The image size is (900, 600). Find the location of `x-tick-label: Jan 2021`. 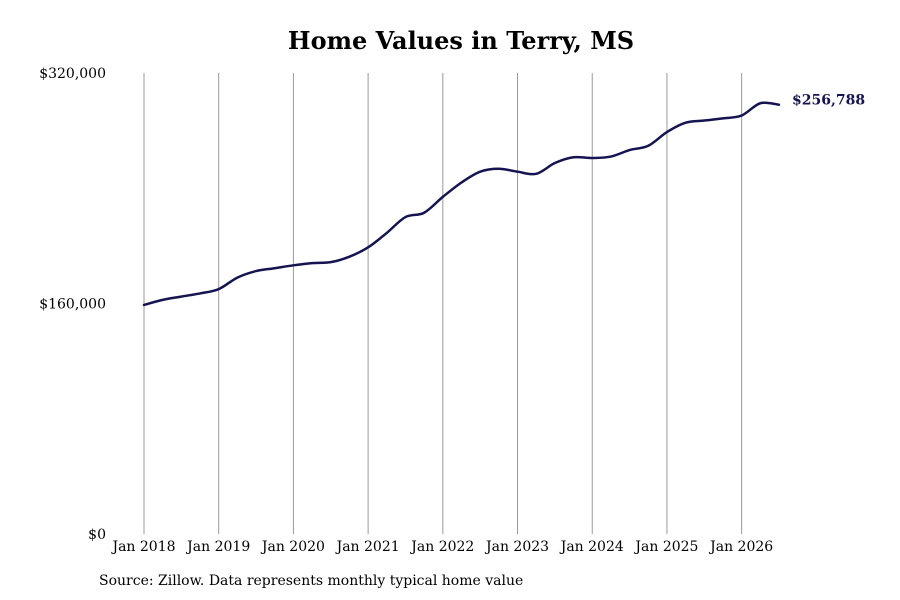

x-tick-label: Jan 2021 is located at coordinates (367, 547).